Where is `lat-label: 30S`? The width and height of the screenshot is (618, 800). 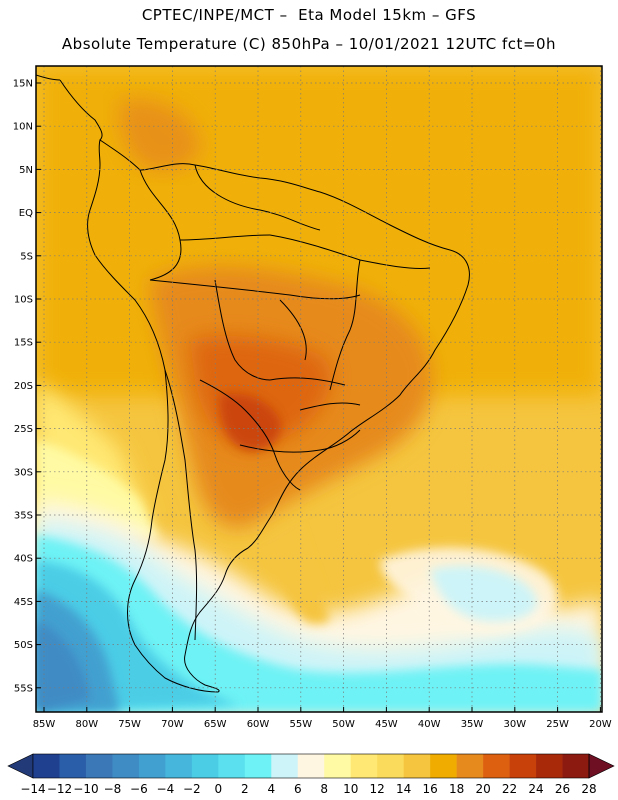
lat-label: 30S is located at coordinates (23, 472).